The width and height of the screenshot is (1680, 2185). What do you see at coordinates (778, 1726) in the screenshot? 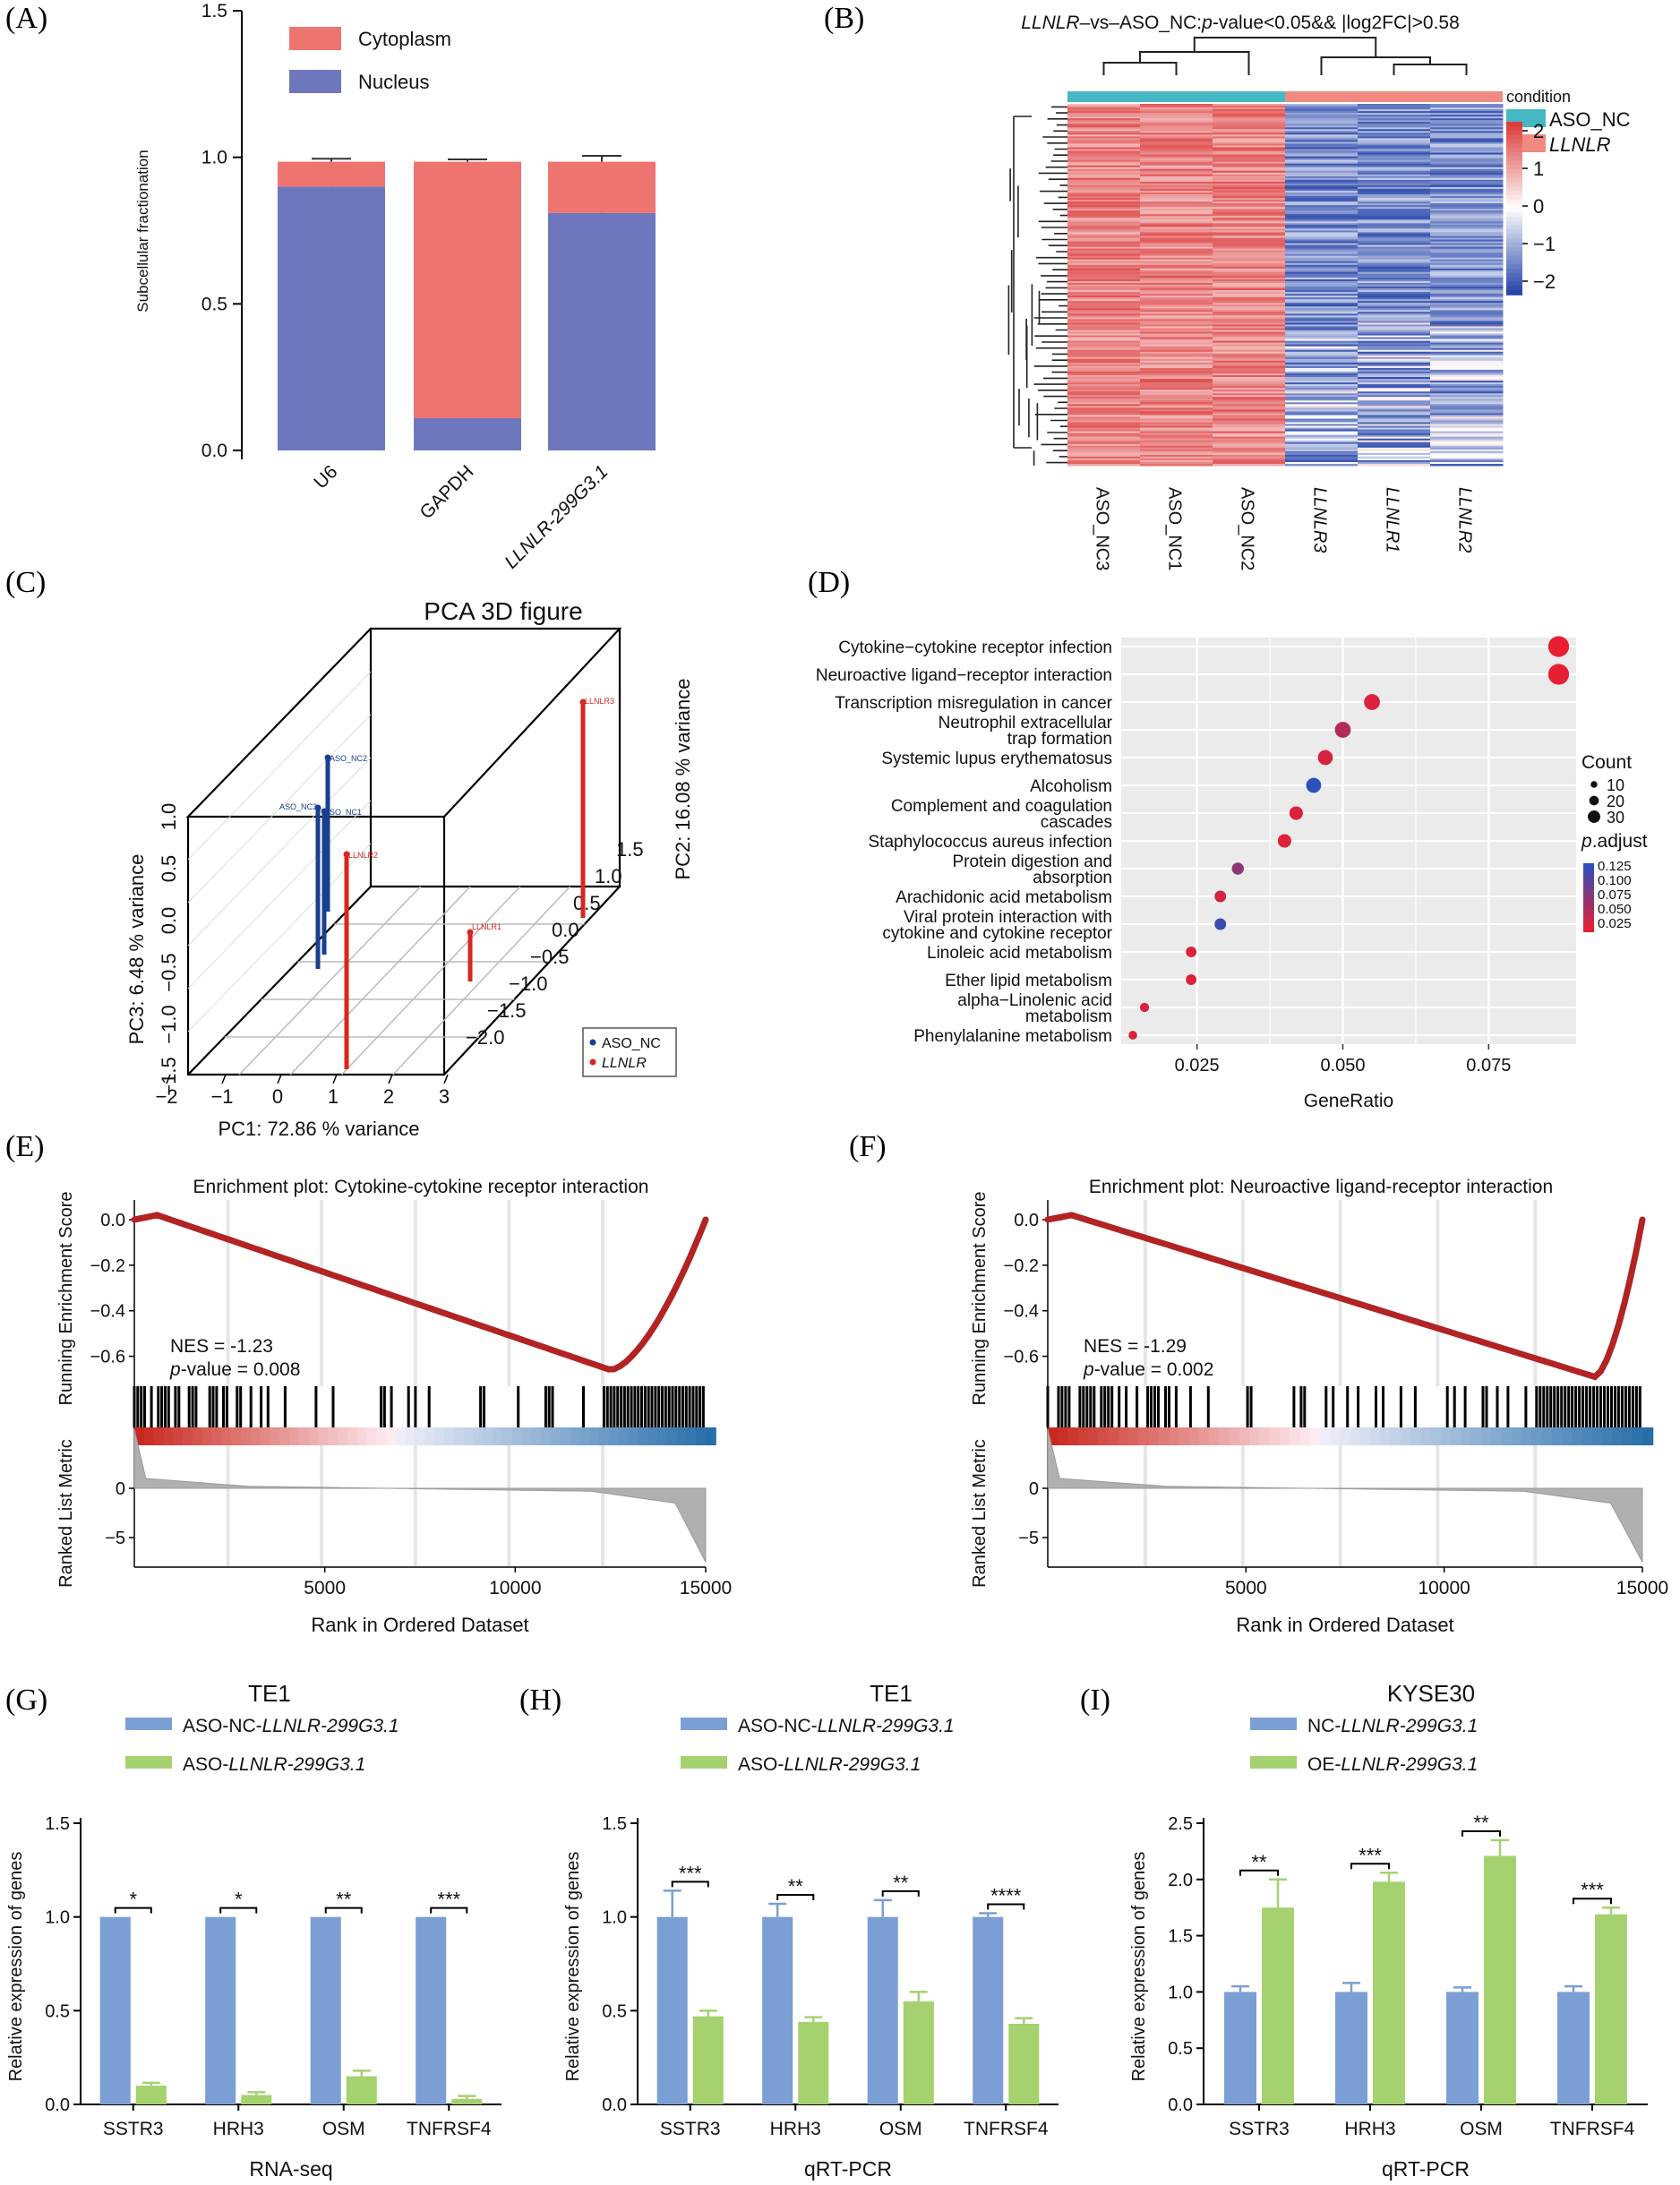
I see `label-part: ASO-NC-` at bounding box center [778, 1726].